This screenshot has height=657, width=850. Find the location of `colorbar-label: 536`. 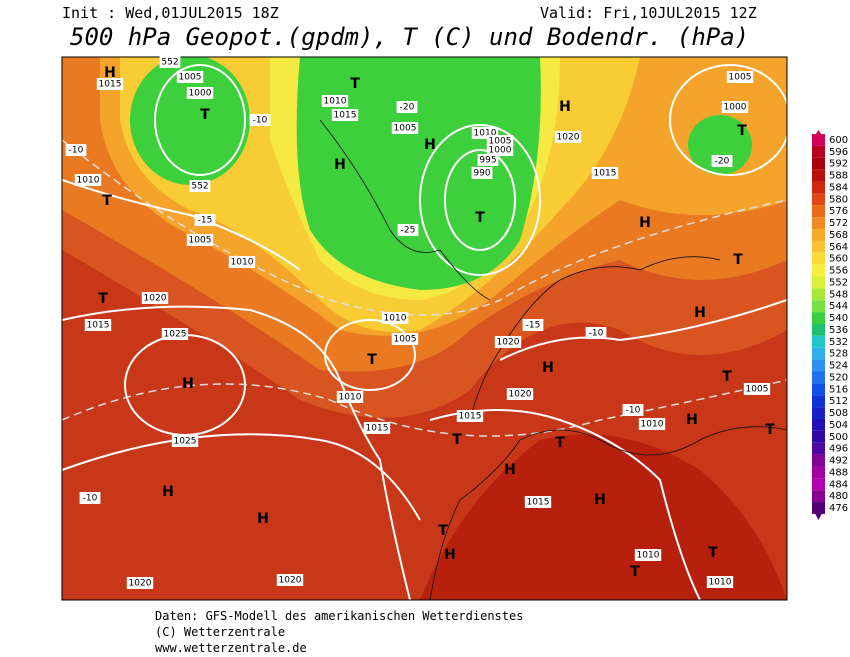

colorbar-label: 536 is located at coordinates (838, 330).